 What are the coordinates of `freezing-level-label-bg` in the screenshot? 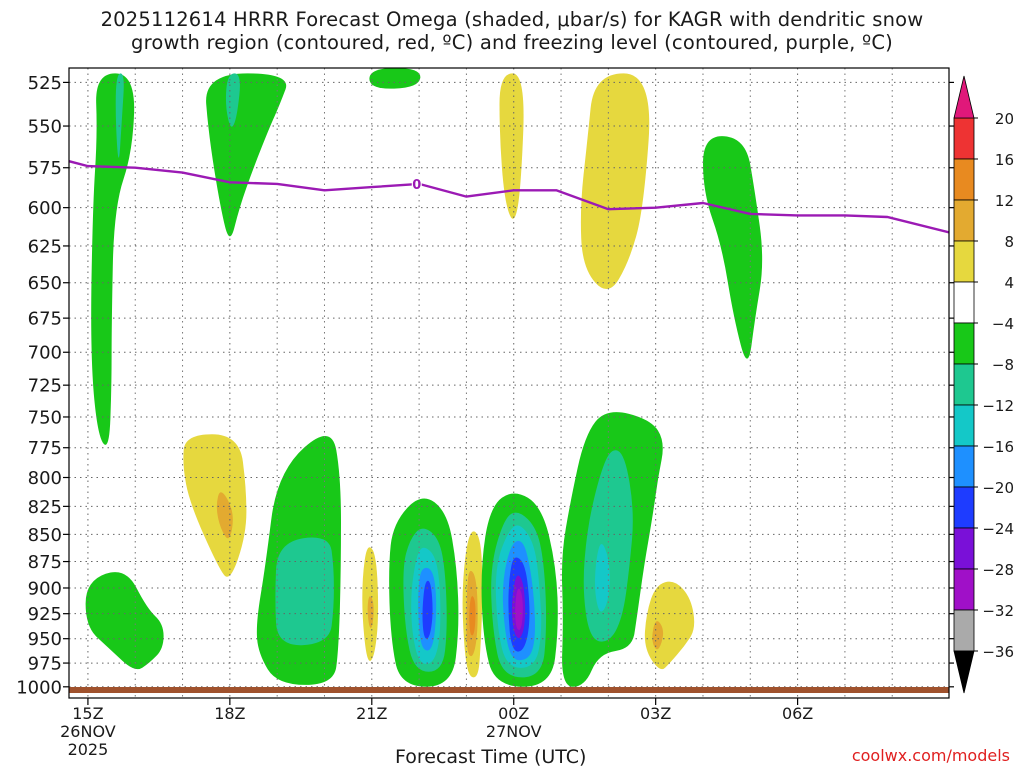 It's located at (416, 184).